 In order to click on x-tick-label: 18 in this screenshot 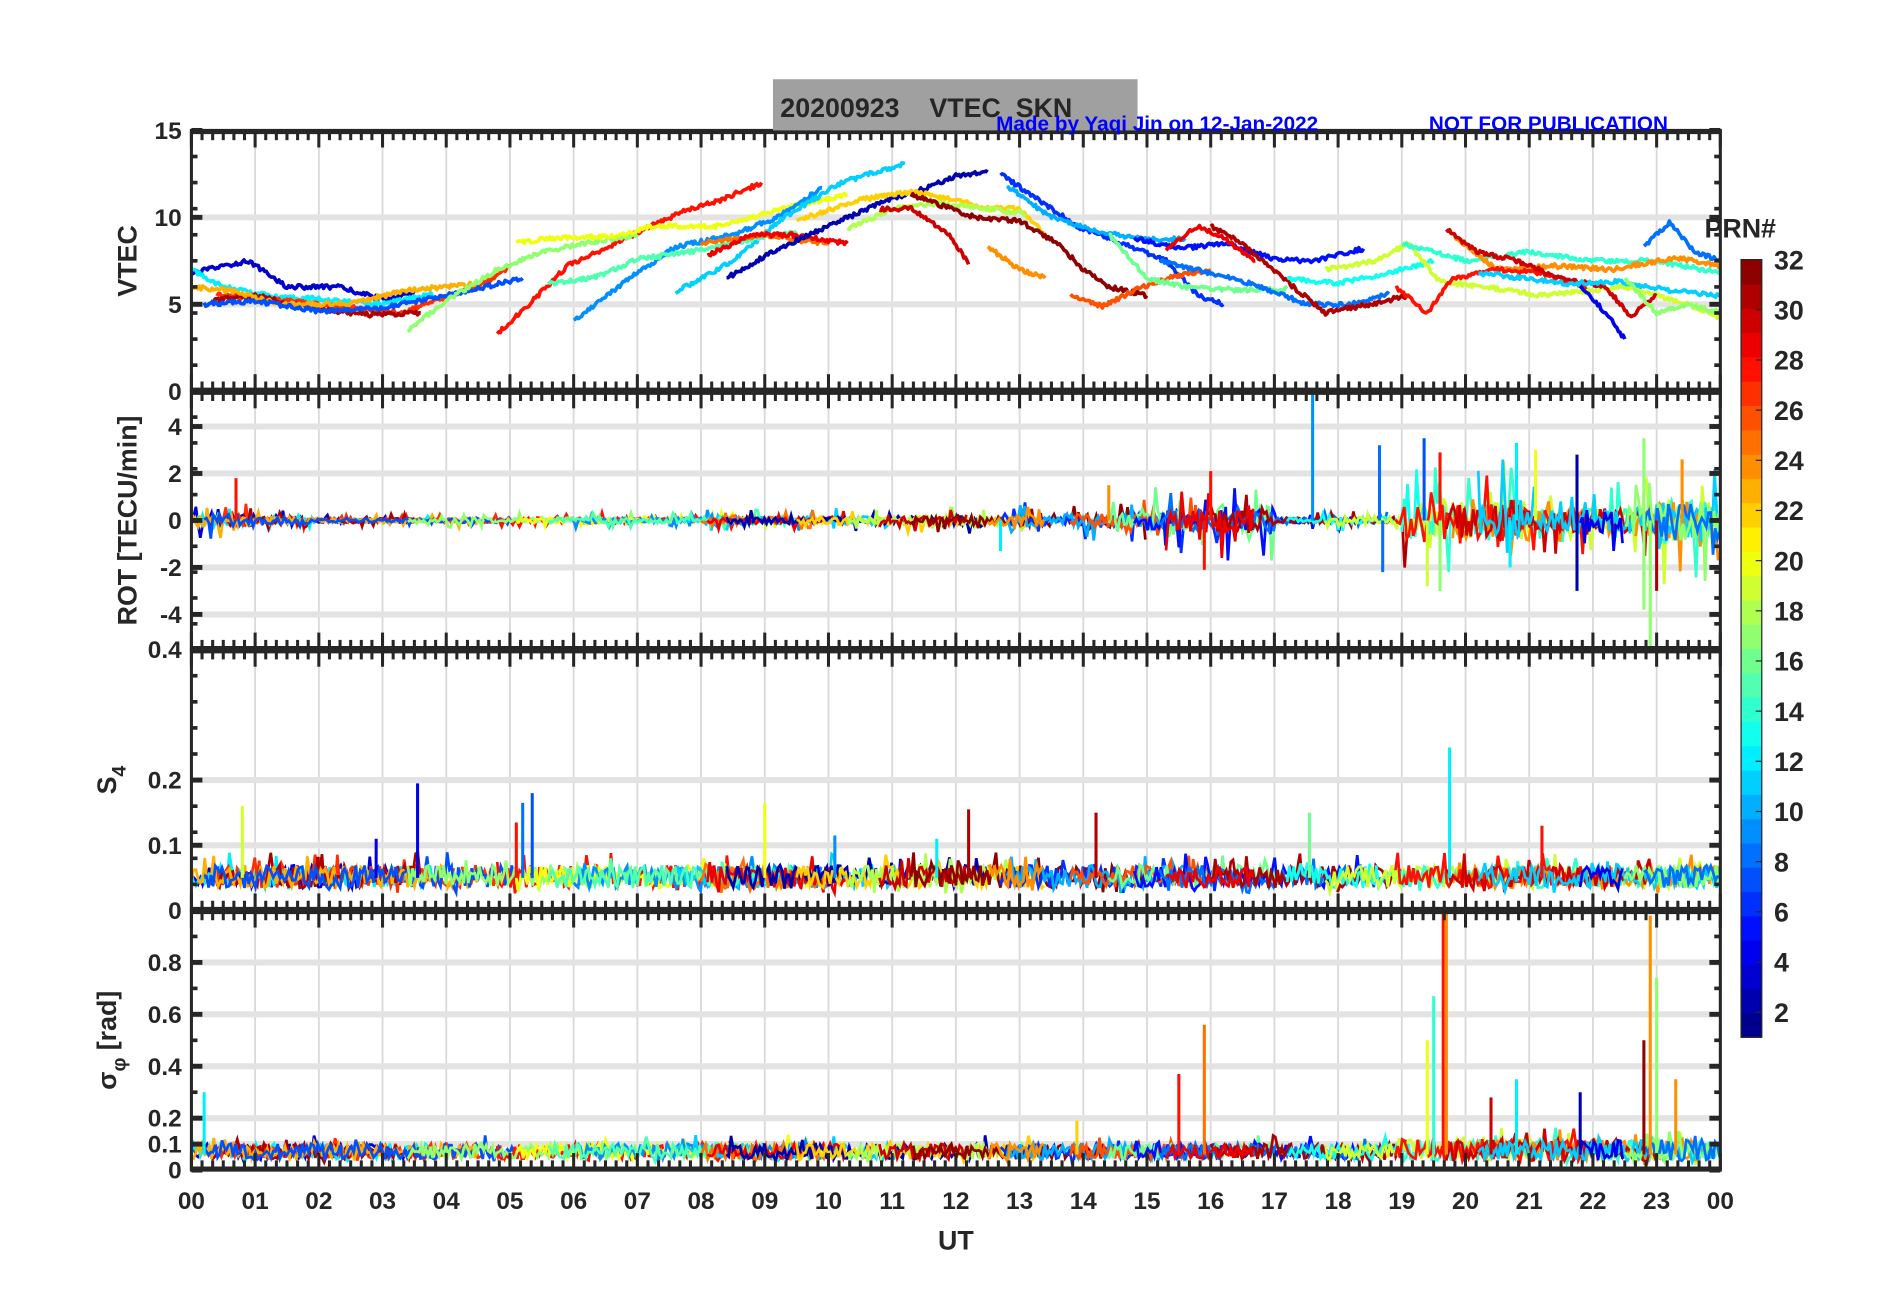, I will do `click(1338, 1201)`.